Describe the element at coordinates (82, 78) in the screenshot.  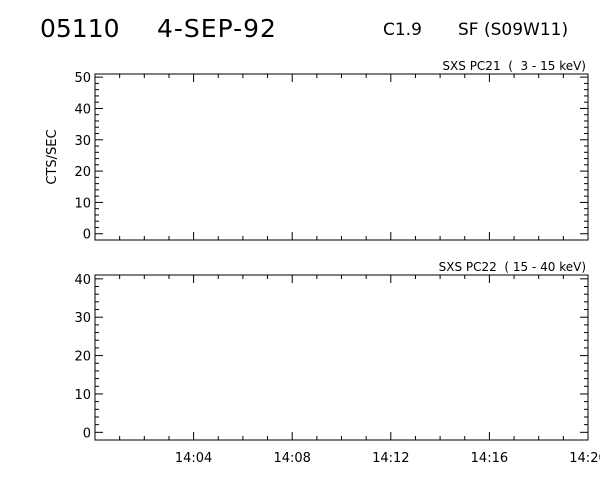
I see `y-tick-label: 50` at that location.